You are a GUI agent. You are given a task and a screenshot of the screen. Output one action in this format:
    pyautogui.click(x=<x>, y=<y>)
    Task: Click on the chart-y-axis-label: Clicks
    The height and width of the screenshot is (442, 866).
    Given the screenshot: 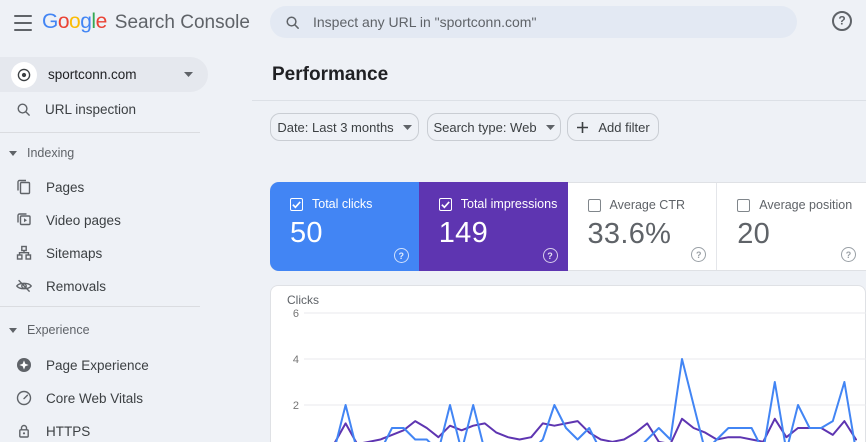 What is the action you would take?
    pyautogui.click(x=303, y=300)
    